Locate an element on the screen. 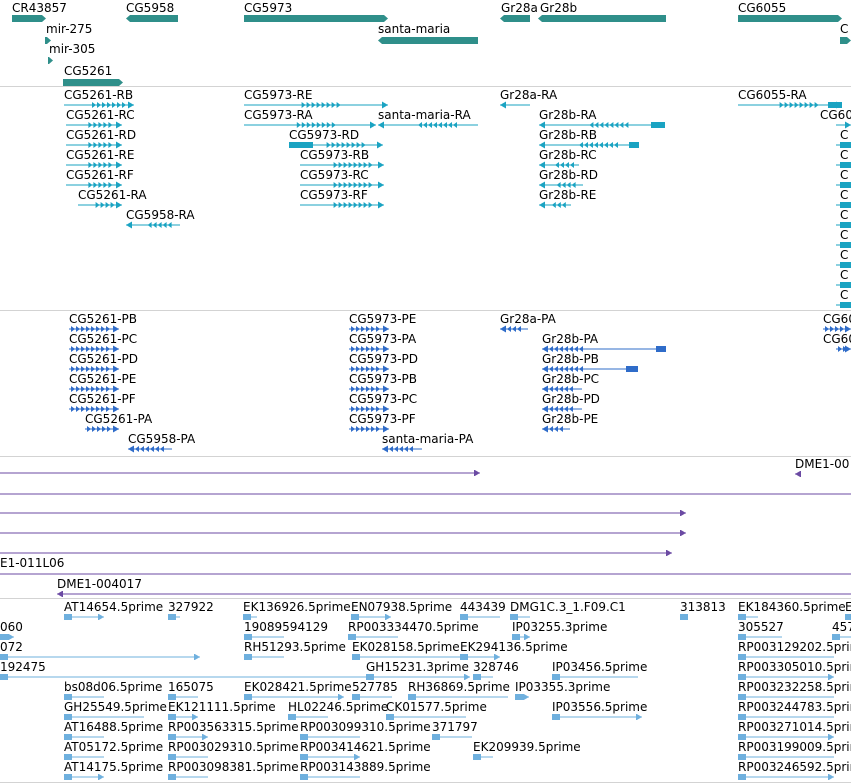 This screenshot has width=851, height=783. est-label: 192475 is located at coordinates (23, 667).